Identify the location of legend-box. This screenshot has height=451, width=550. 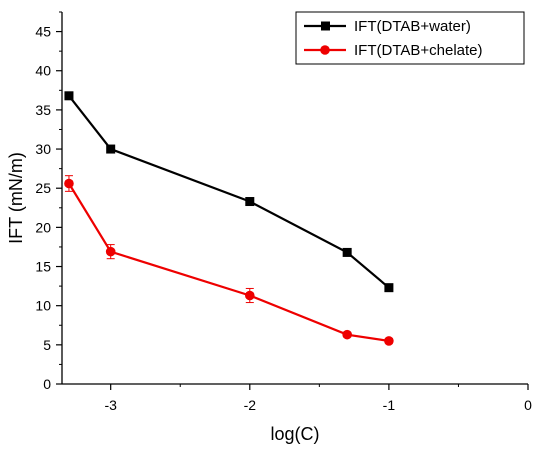
(410, 38).